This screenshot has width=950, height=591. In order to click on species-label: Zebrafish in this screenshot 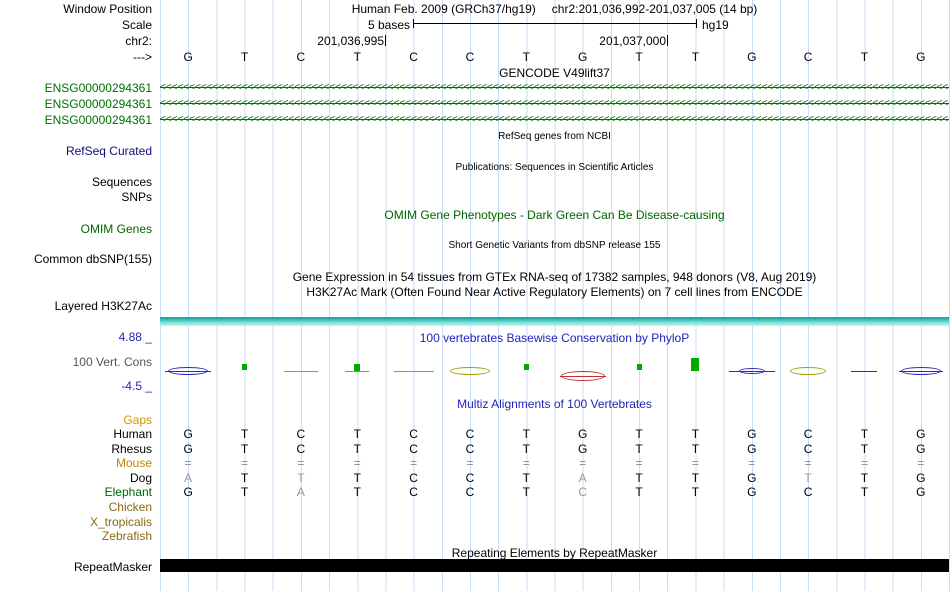, I will do `click(126, 536)`.